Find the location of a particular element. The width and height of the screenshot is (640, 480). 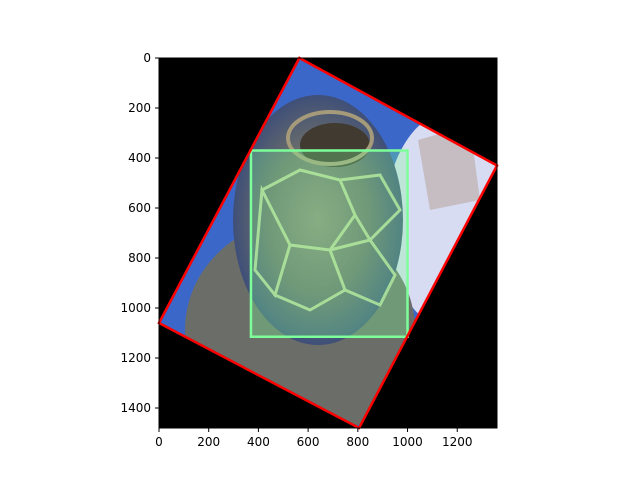

y-tick-label: 0 is located at coordinates (147, 58).